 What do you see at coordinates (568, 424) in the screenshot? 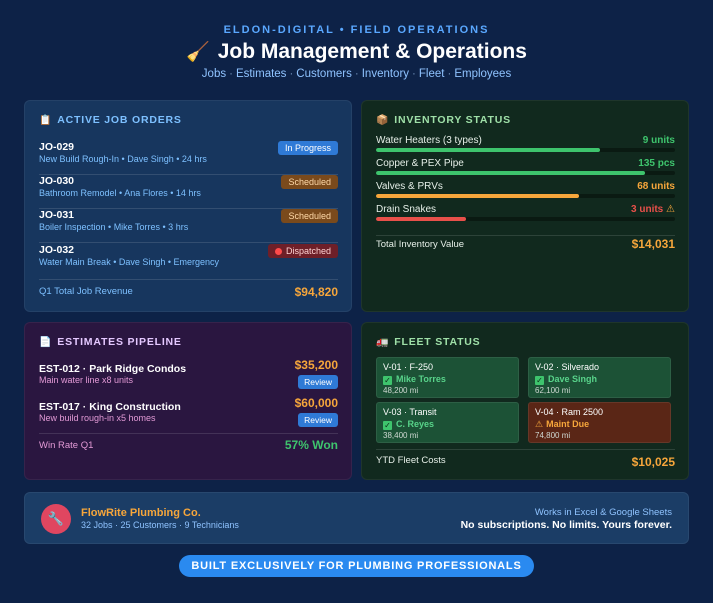
I see `vehicle-driver: Maint Due` at bounding box center [568, 424].